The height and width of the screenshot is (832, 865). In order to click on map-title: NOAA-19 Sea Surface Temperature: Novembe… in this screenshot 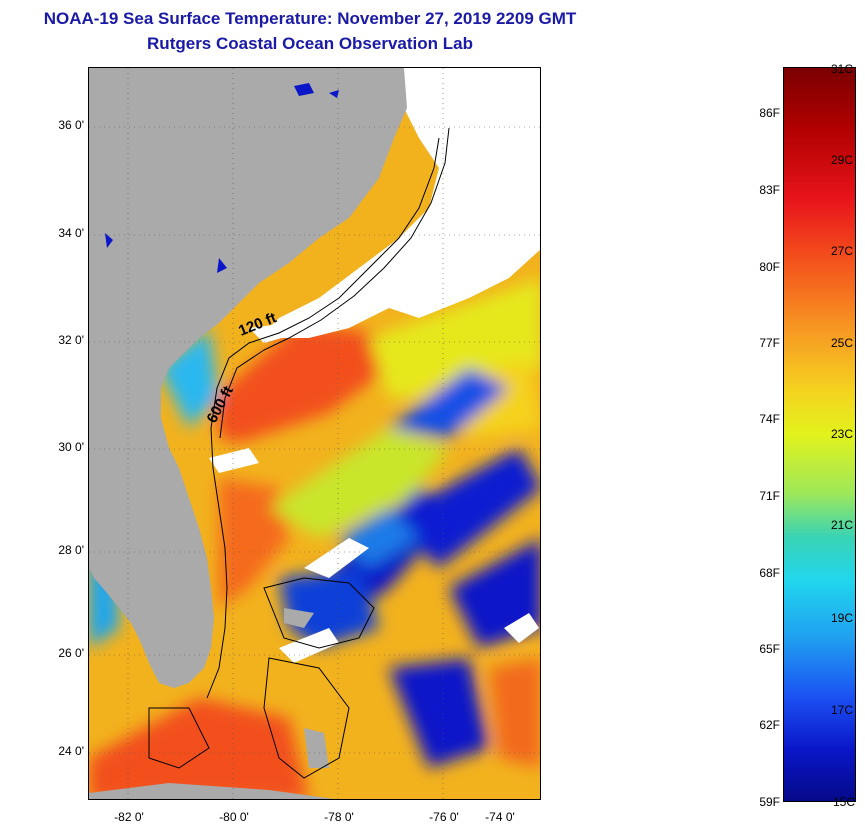, I will do `click(310, 18)`.